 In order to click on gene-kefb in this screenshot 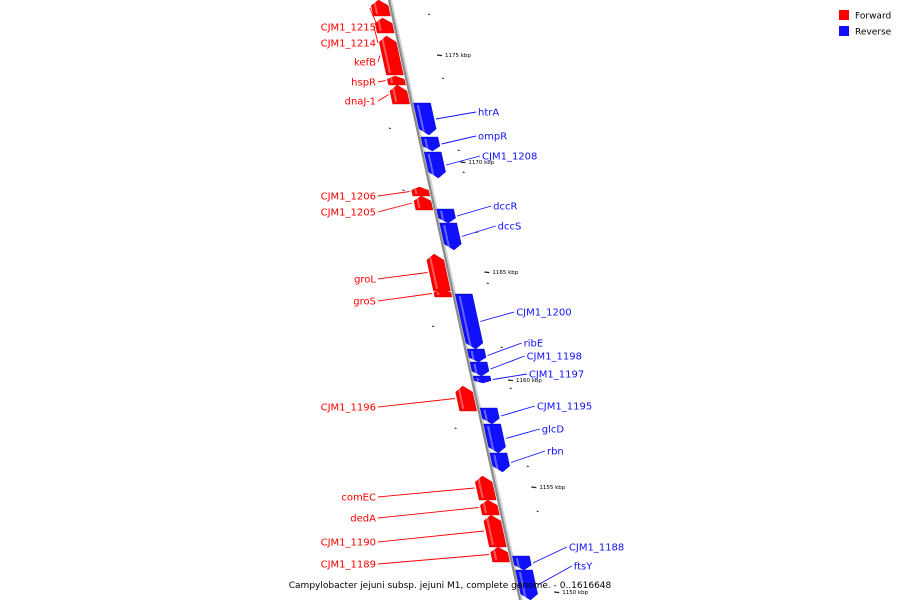, I will do `click(391, 55)`.